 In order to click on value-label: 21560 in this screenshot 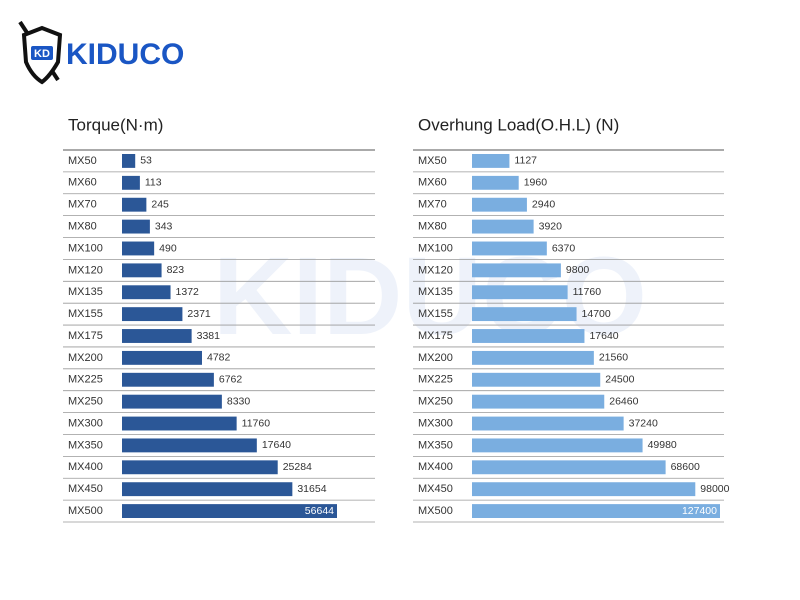, I will do `click(613, 358)`.